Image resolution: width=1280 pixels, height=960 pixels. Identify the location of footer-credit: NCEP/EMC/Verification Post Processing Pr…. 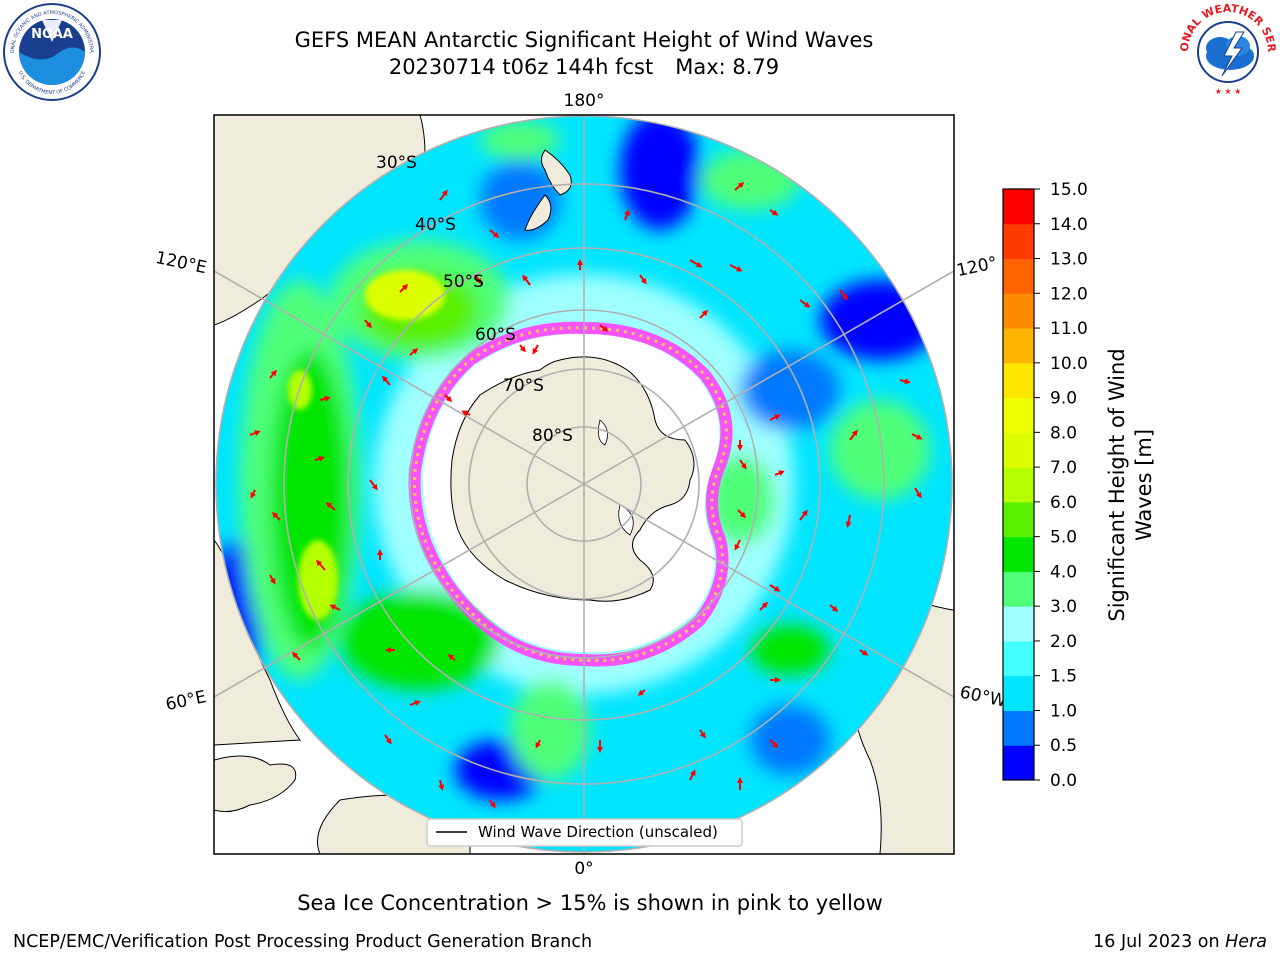
(303, 942).